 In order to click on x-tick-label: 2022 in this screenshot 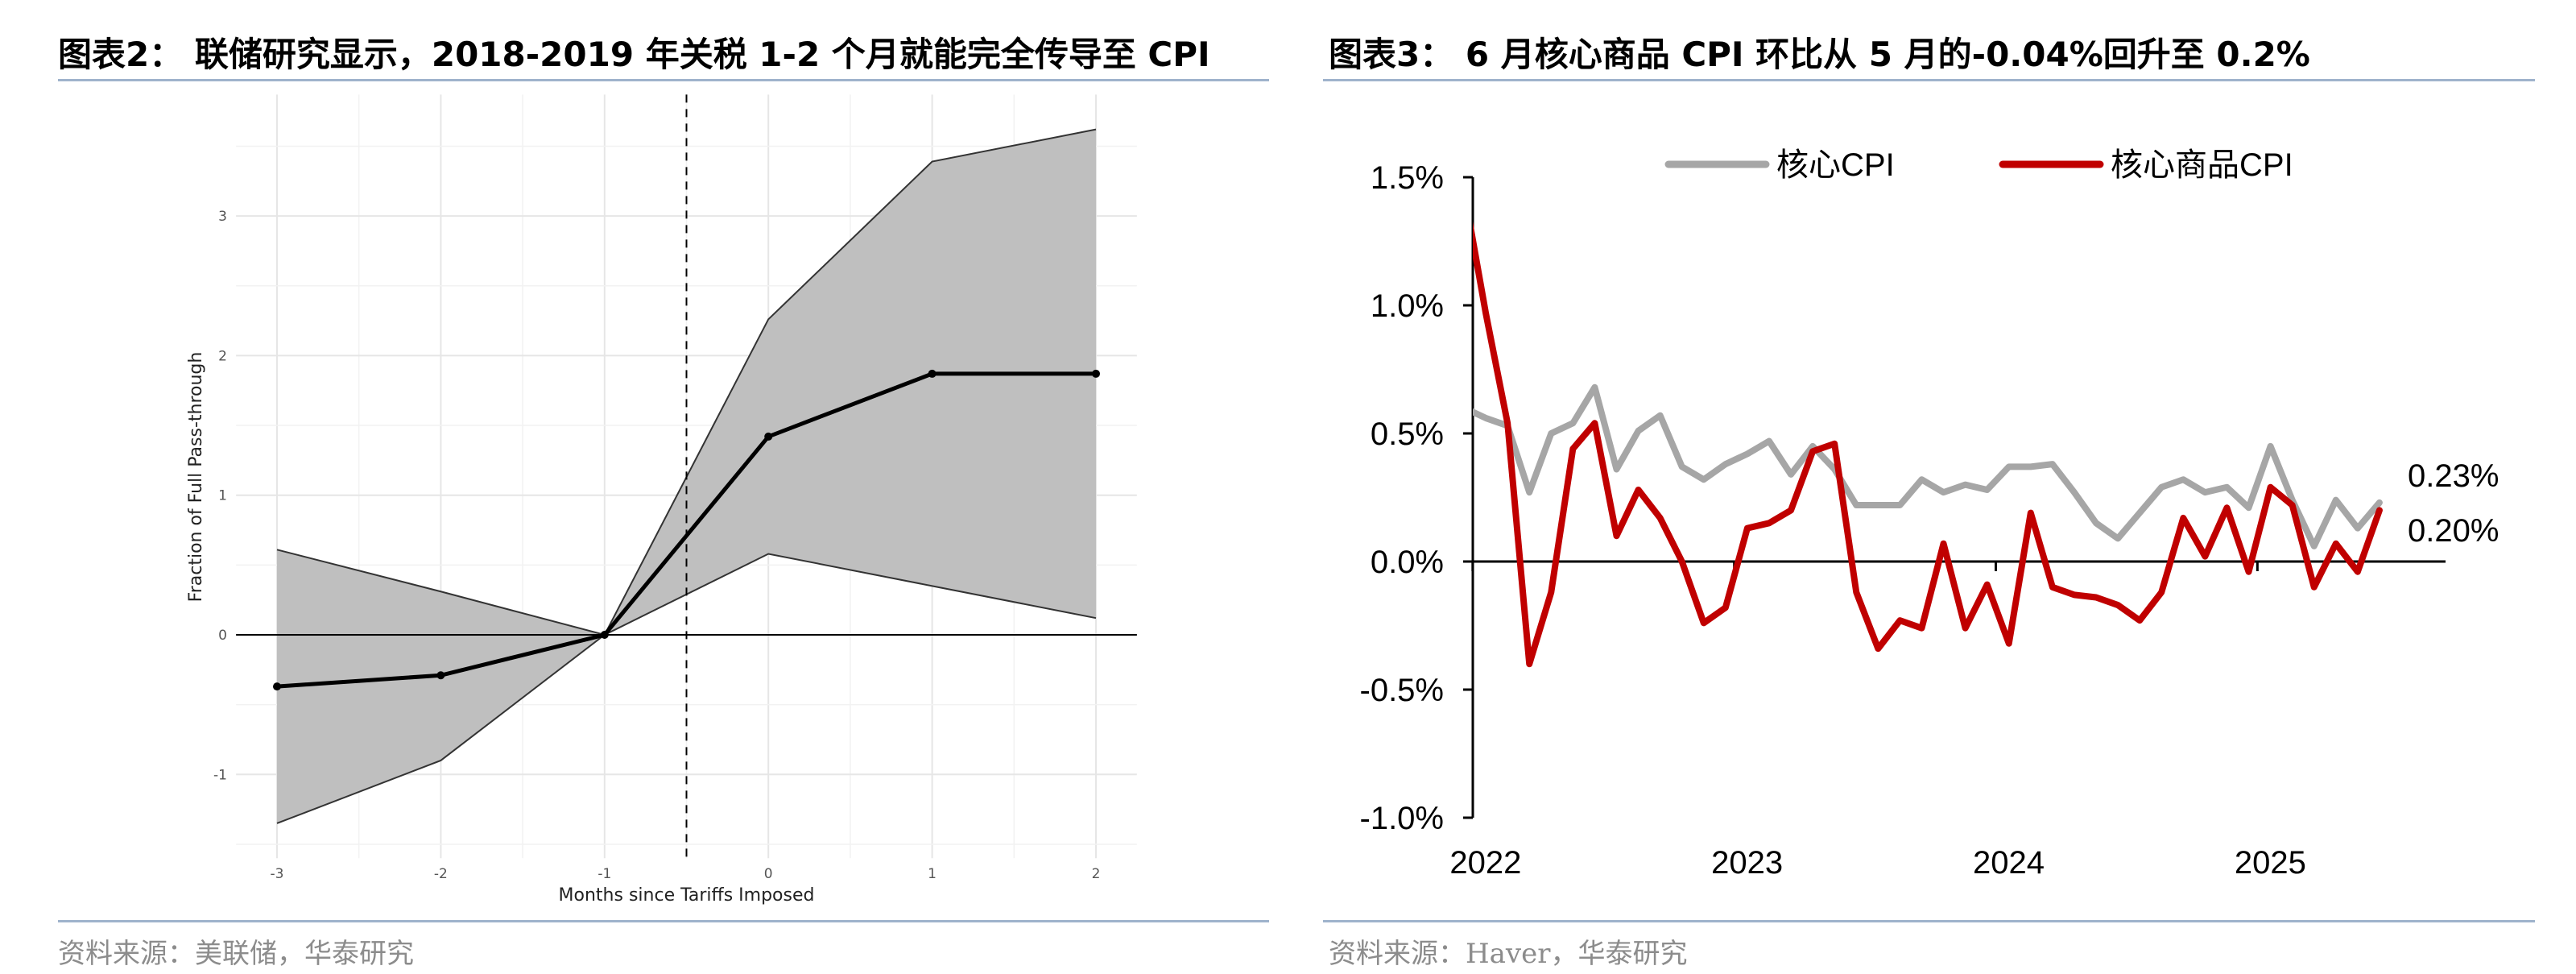, I will do `click(1485, 863)`.